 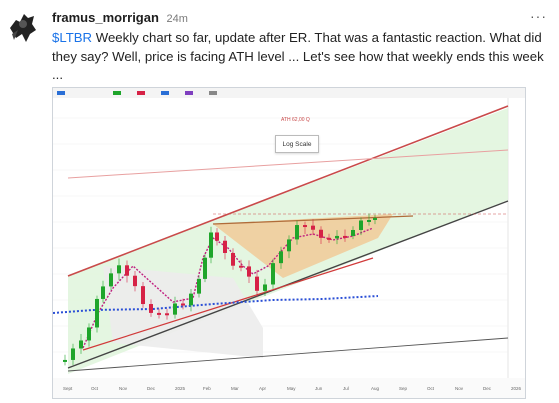 What do you see at coordinates (303, 246) in the screenshot?
I see `resistance-triangle` at bounding box center [303, 246].